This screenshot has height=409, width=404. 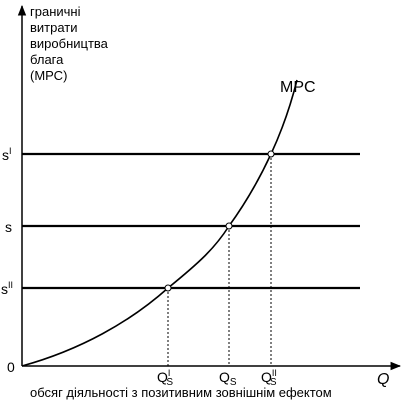 I want to click on y-axis-label-line: (МРС), so click(x=49, y=75).